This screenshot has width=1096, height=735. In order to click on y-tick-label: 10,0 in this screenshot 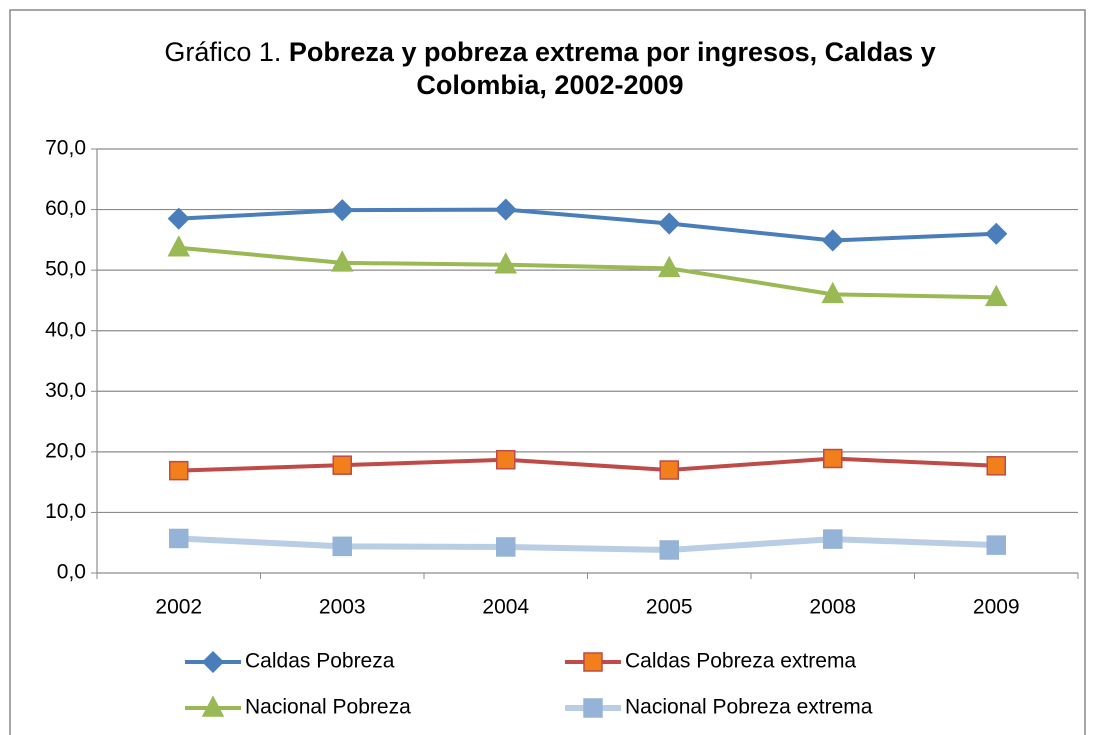, I will do `click(65, 511)`.